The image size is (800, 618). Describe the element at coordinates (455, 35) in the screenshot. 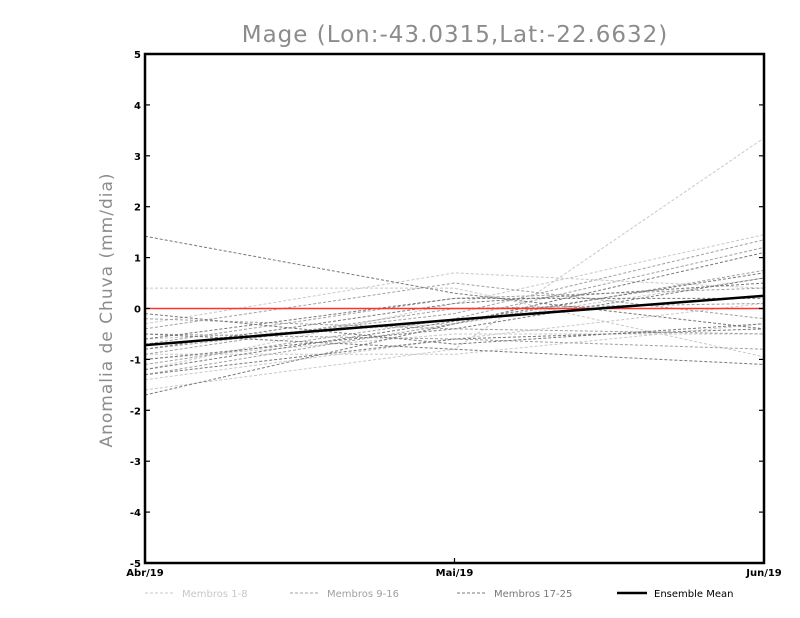

I see `chart-title: Mage (Lon:-43.0315,Lat:-22.6632)` at that location.